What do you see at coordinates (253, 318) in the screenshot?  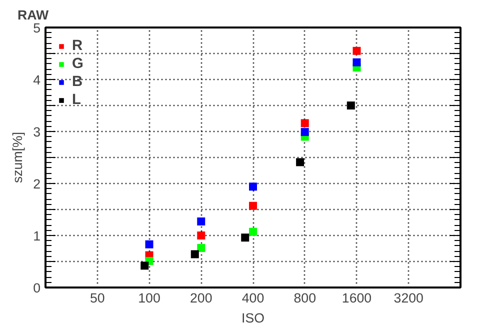 I see `x-axis-title: ISO` at bounding box center [253, 318].